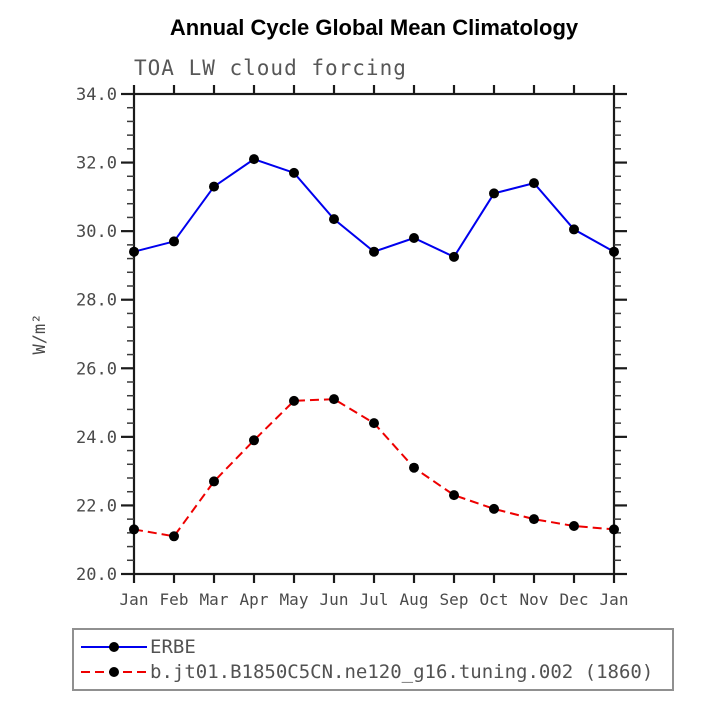 Image resolution: width=713 pixels, height=713 pixels. I want to click on legend-marker-erbe-icon, so click(114, 647).